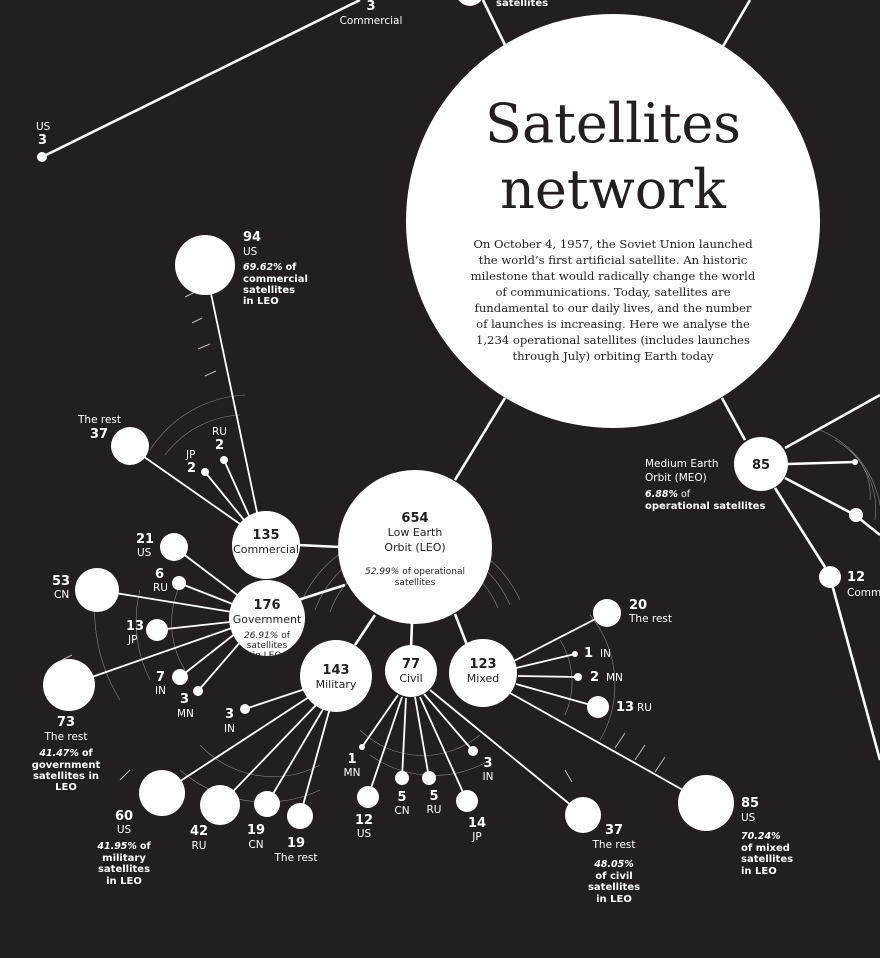 This screenshot has width=880, height=958. I want to click on svg-text: of mixed, so click(765, 848).